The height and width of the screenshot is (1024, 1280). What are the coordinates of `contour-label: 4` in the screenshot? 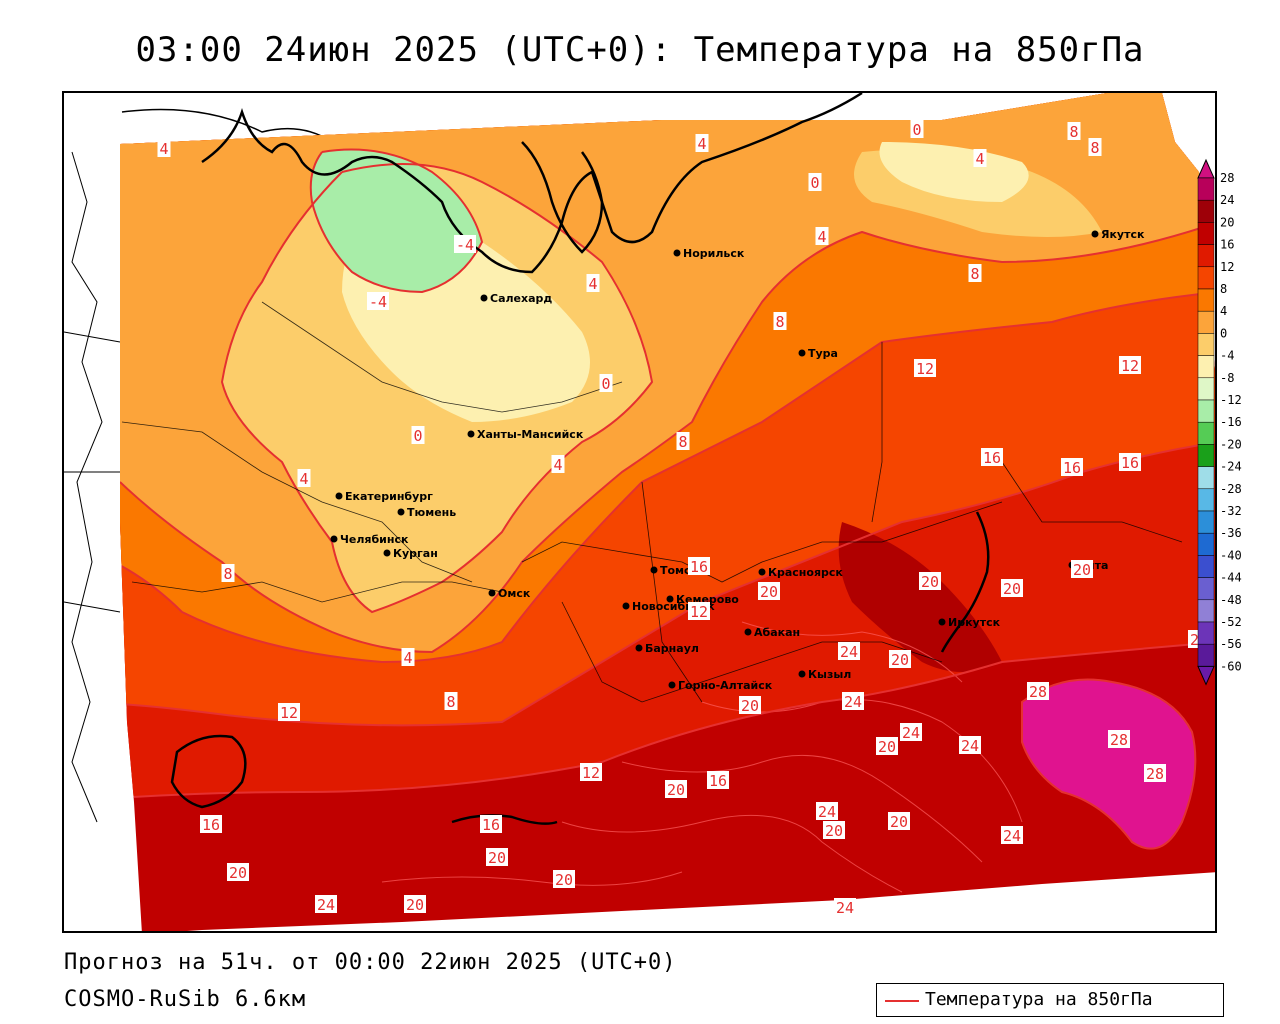 It's located at (303, 479).